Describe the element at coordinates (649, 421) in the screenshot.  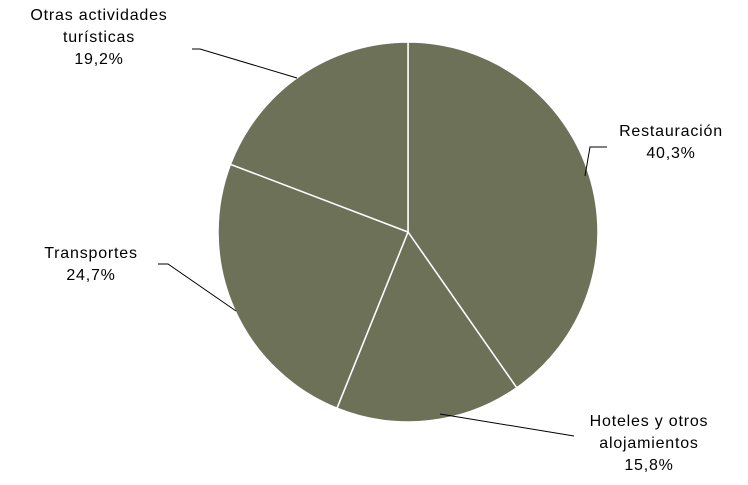
I see `slice-category-label: Hoteles y otros` at that location.